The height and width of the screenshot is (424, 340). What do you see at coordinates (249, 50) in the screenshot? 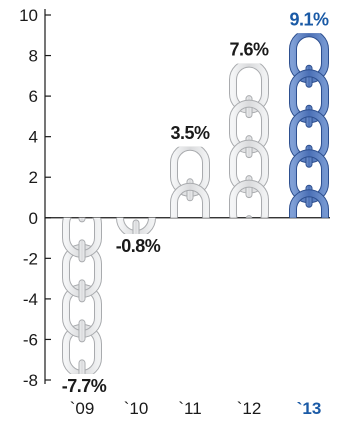
I see `data-label: 7.6%` at bounding box center [249, 50].